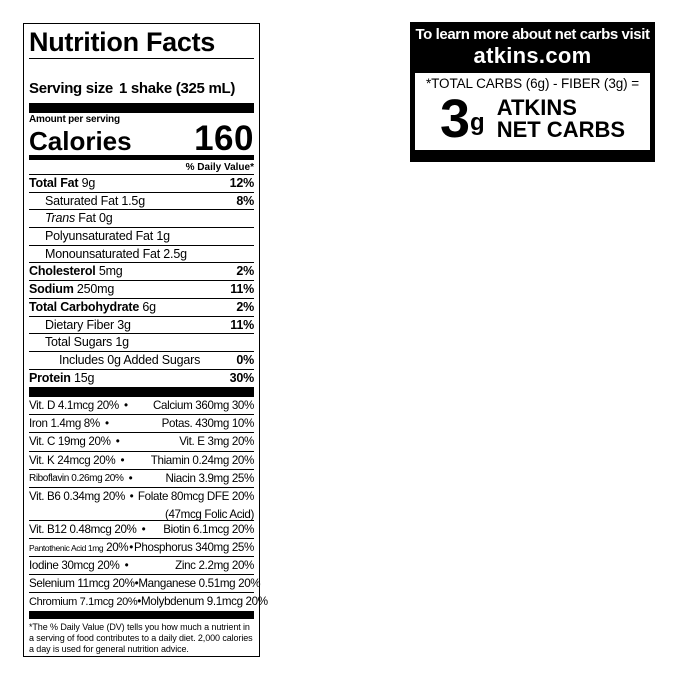 This screenshot has height=679, width=679. I want to click on vitamin-row: Vit. D 4.1mcg 20% • Calcium 360mg 30%, so click(141, 406).